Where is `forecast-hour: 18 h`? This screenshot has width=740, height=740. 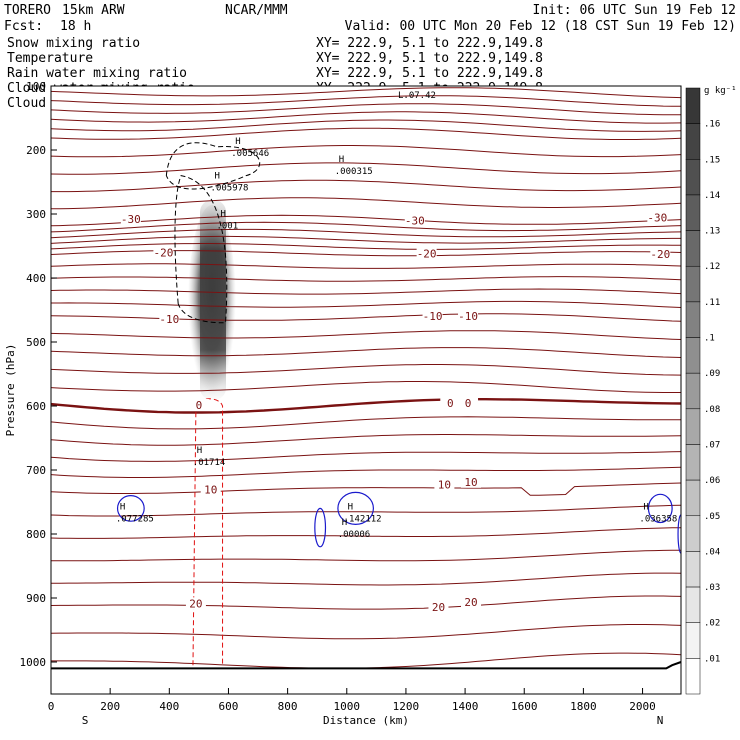
forecast-hour: 18 h is located at coordinates (75, 26).